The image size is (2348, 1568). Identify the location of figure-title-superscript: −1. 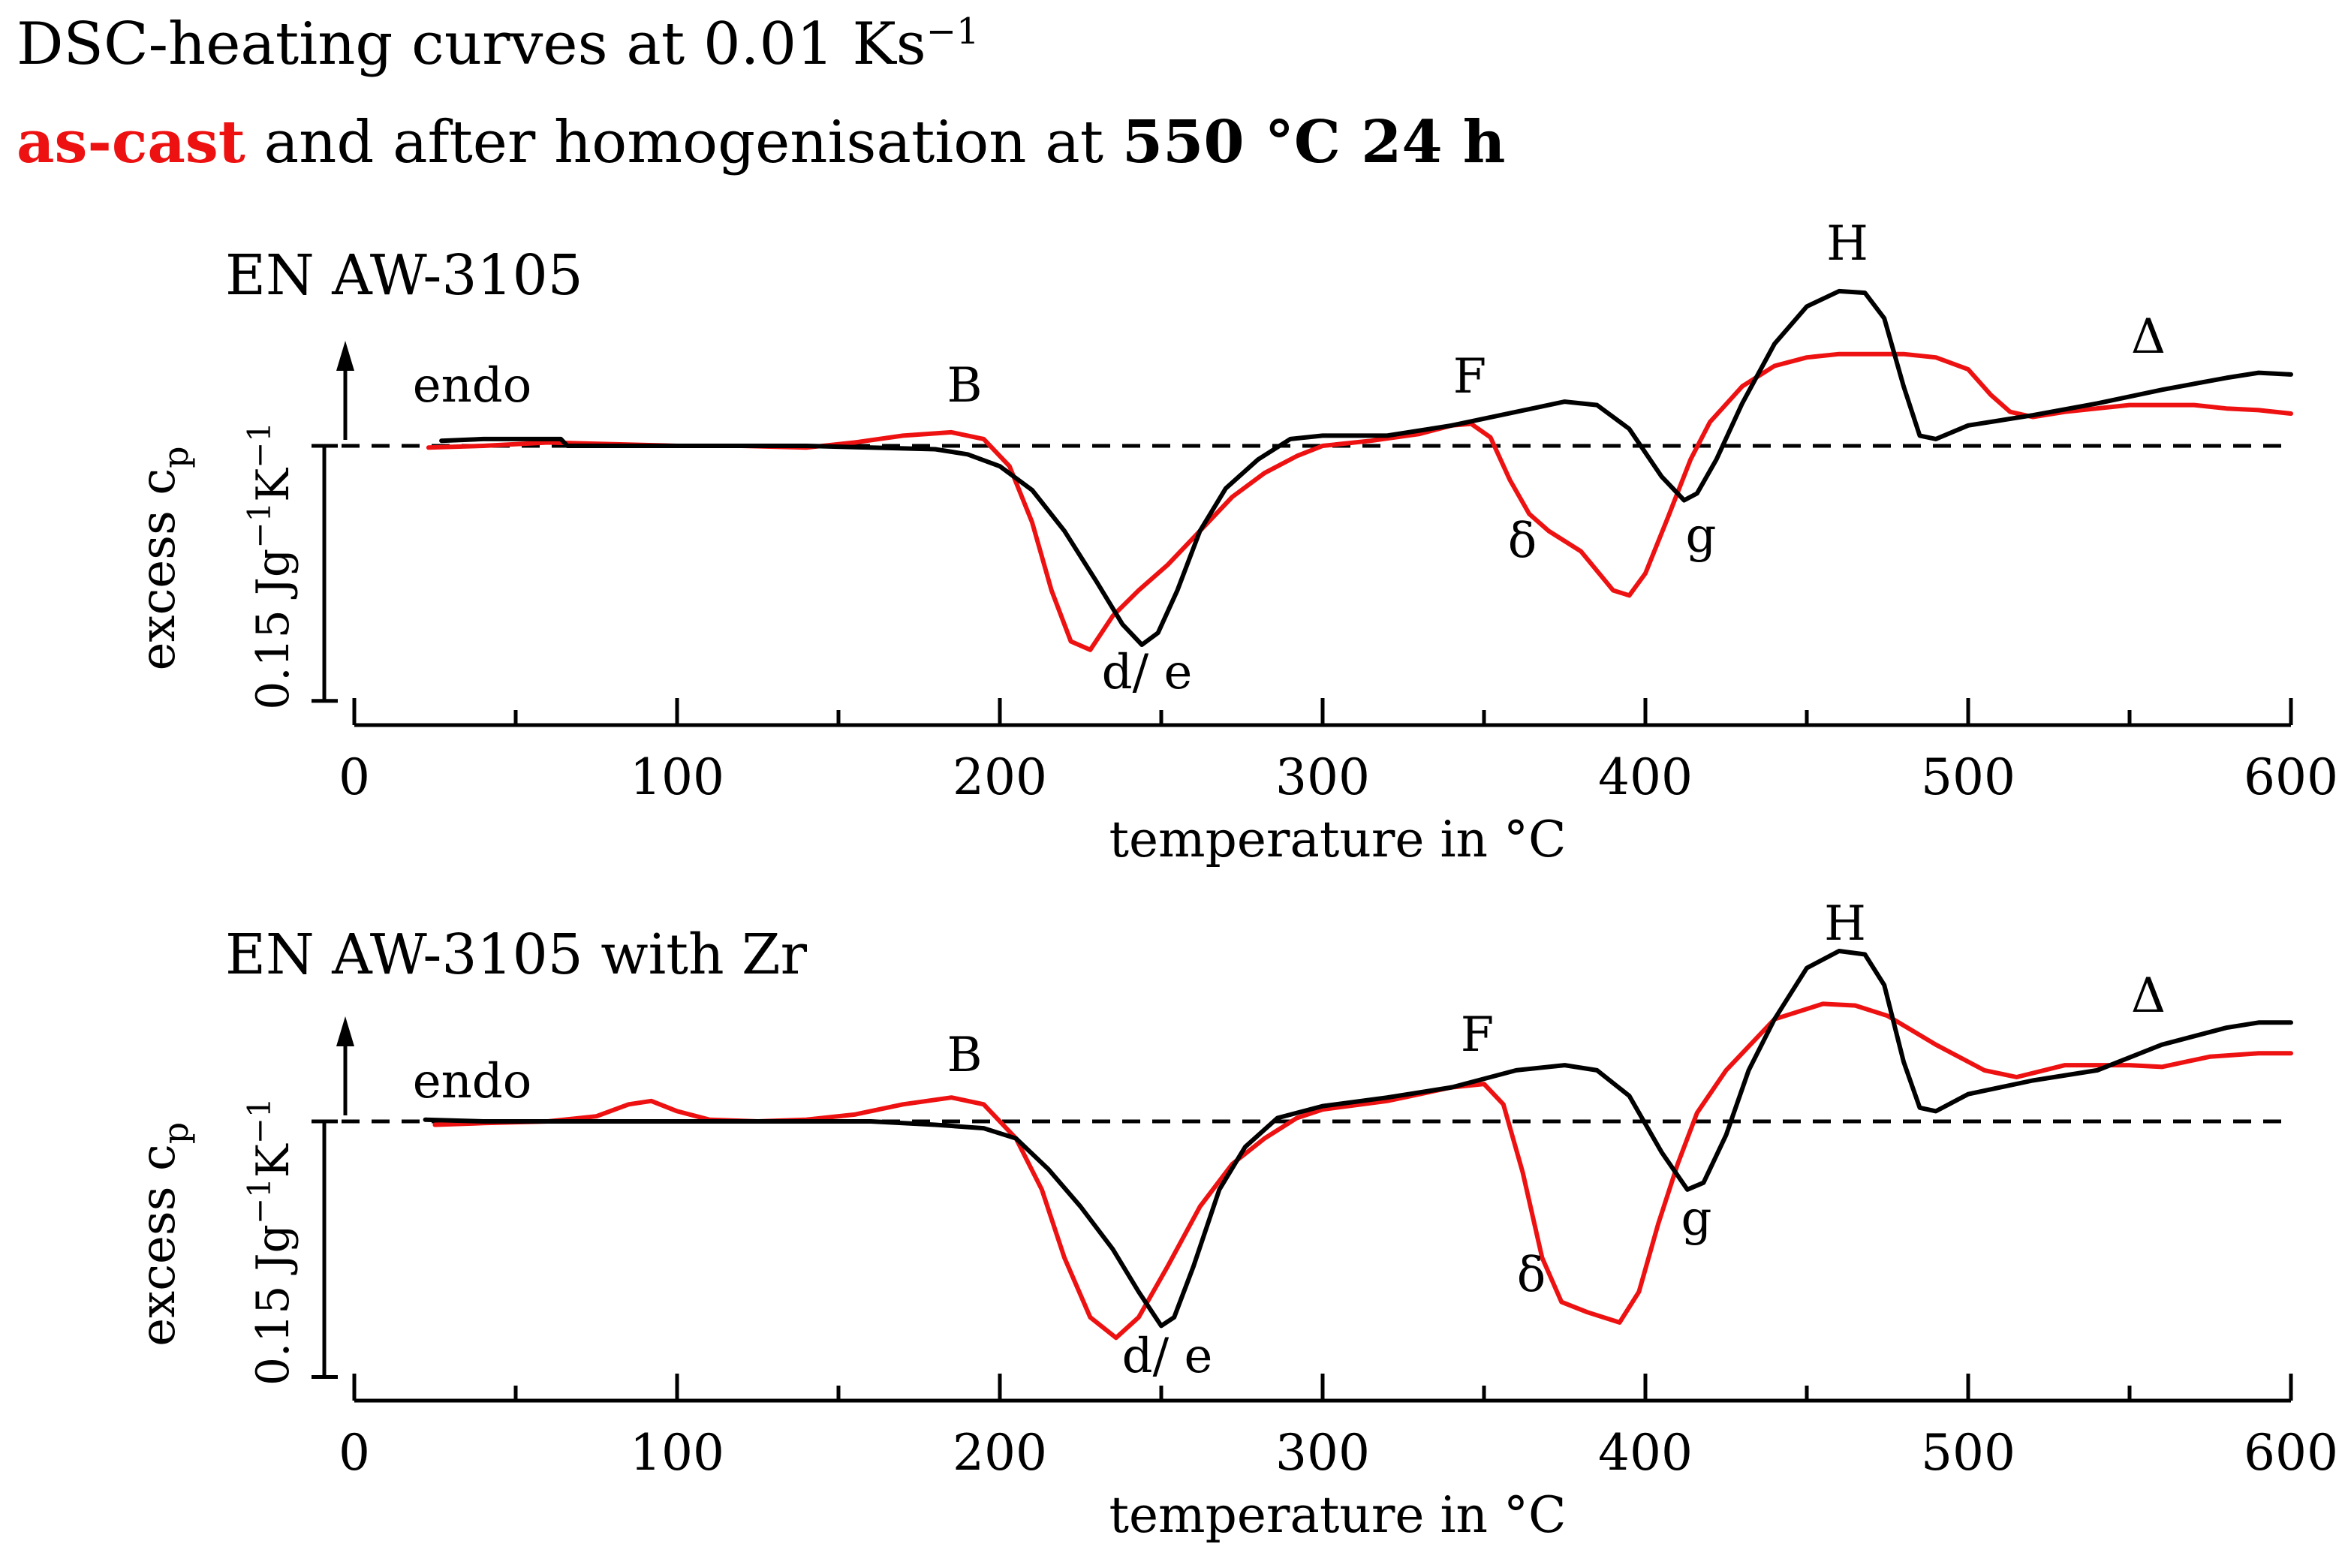
(953, 32).